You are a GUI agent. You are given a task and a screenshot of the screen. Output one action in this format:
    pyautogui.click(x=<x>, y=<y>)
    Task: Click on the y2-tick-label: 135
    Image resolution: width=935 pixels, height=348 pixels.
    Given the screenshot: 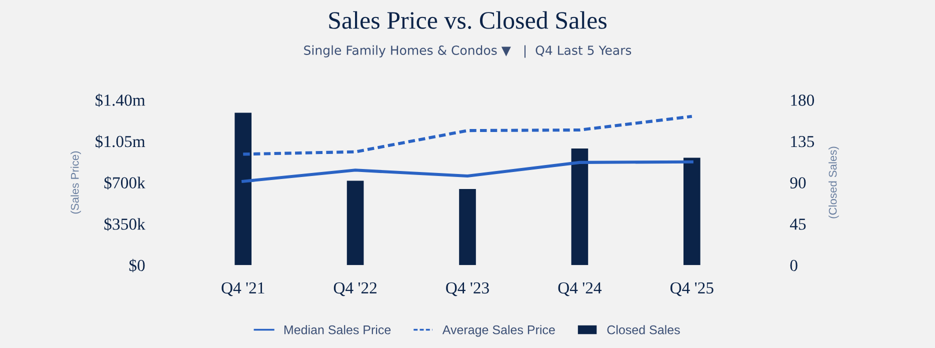 What is the action you would take?
    pyautogui.click(x=802, y=142)
    